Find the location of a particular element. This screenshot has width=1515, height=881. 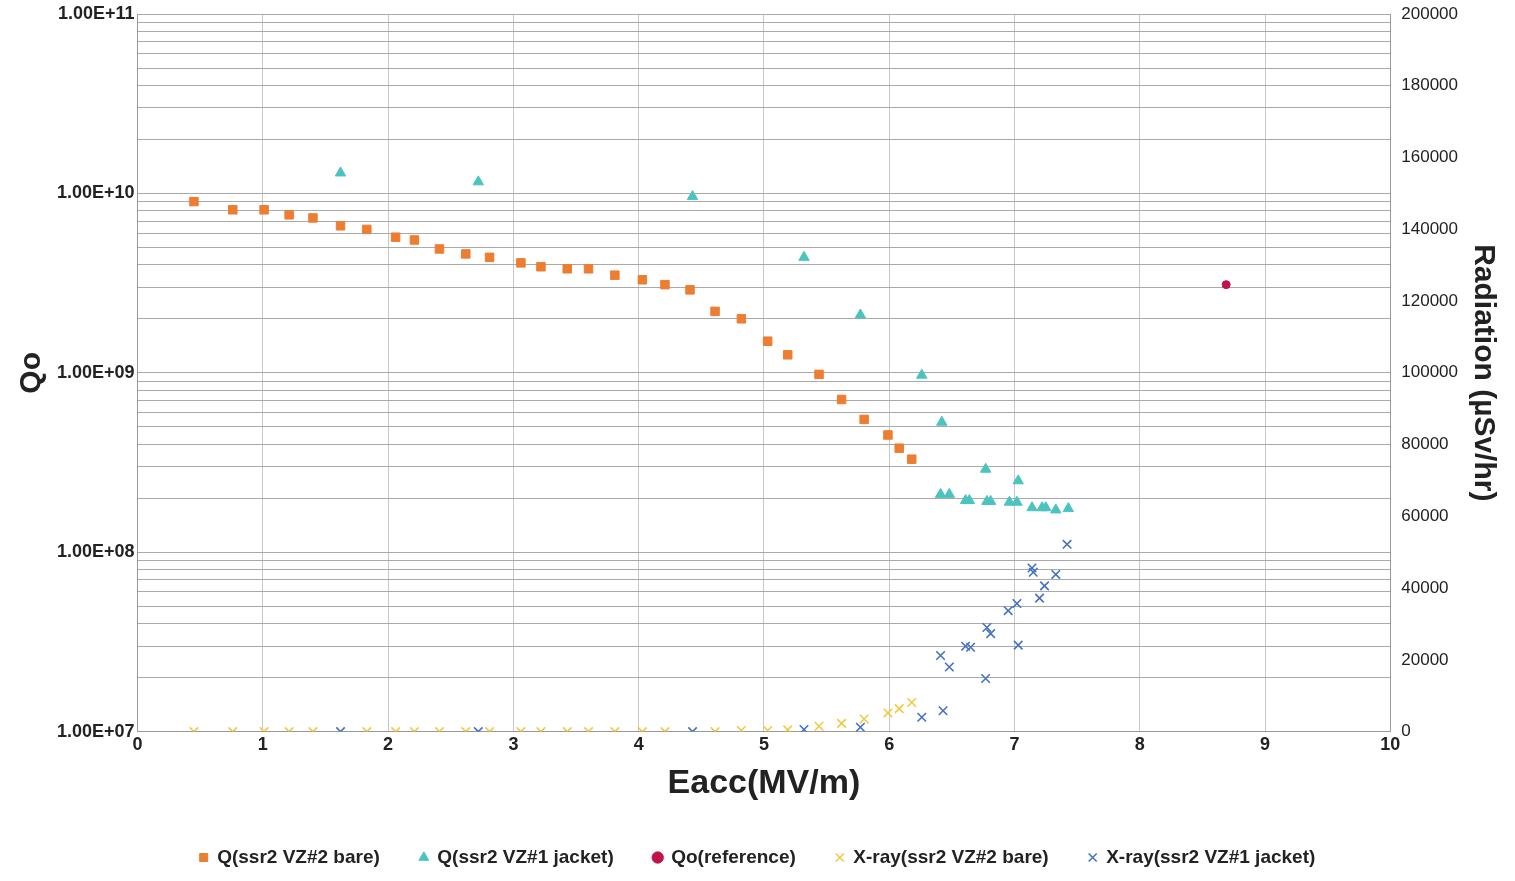

y2-tick-label: 180000 is located at coordinates (1430, 85).